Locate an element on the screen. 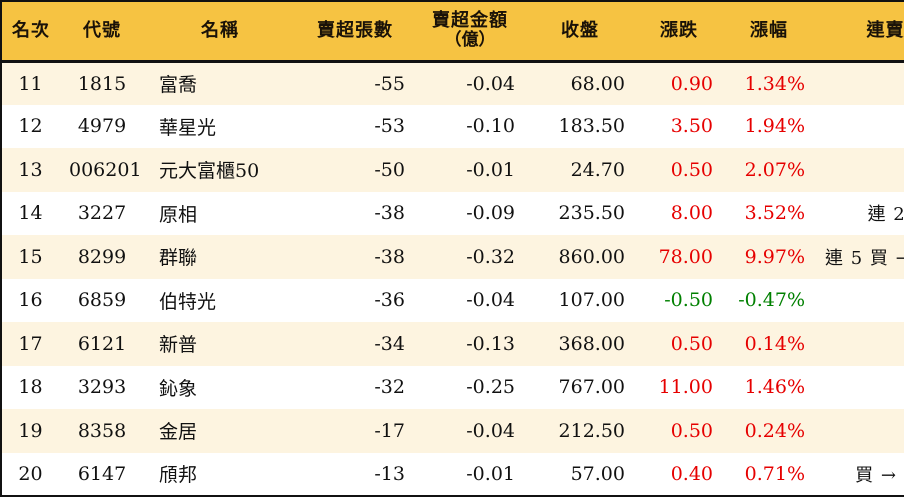 Image resolution: width=904 pixels, height=497 pixels. cell-change-value: -0.50 is located at coordinates (688, 300).